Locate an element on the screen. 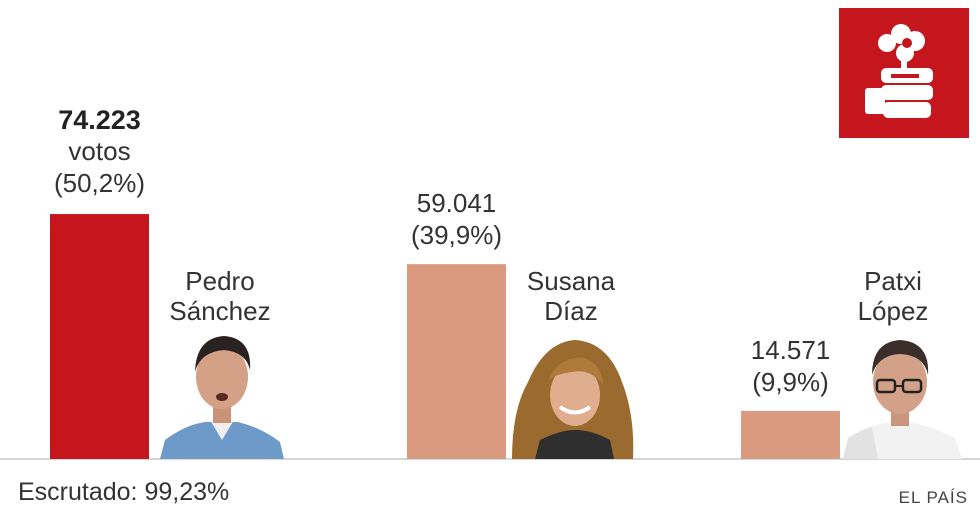 The image size is (980, 522). bar-value-label: 74.223 is located at coordinates (99, 120).